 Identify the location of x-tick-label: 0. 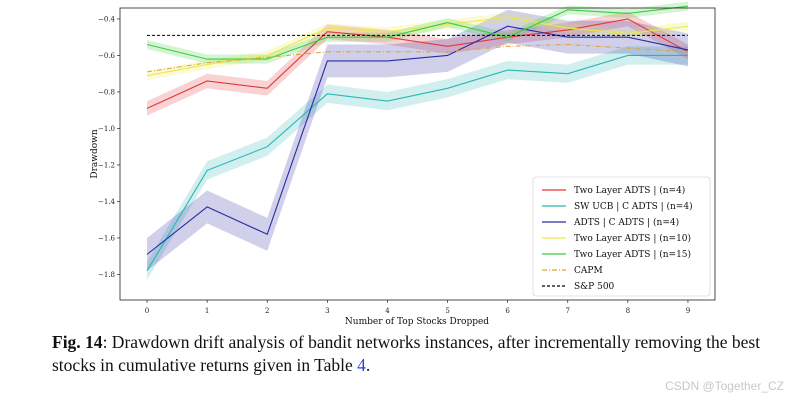
(147, 311).